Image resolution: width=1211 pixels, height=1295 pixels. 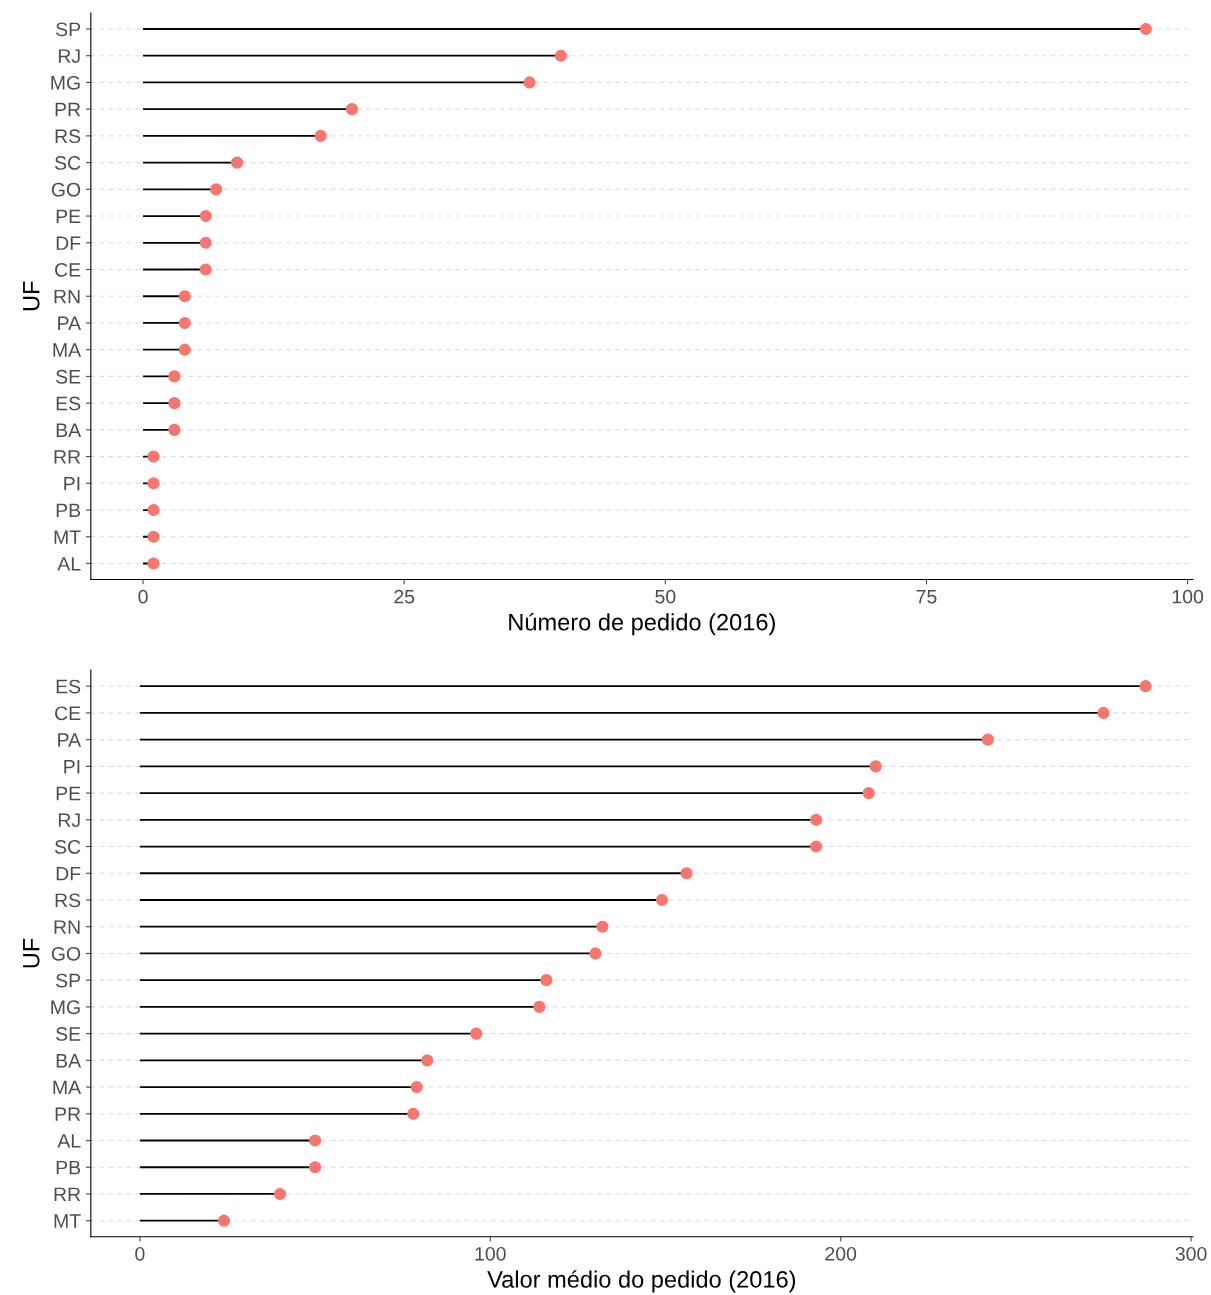 I want to click on x-tick-label: 25, so click(x=404, y=596).